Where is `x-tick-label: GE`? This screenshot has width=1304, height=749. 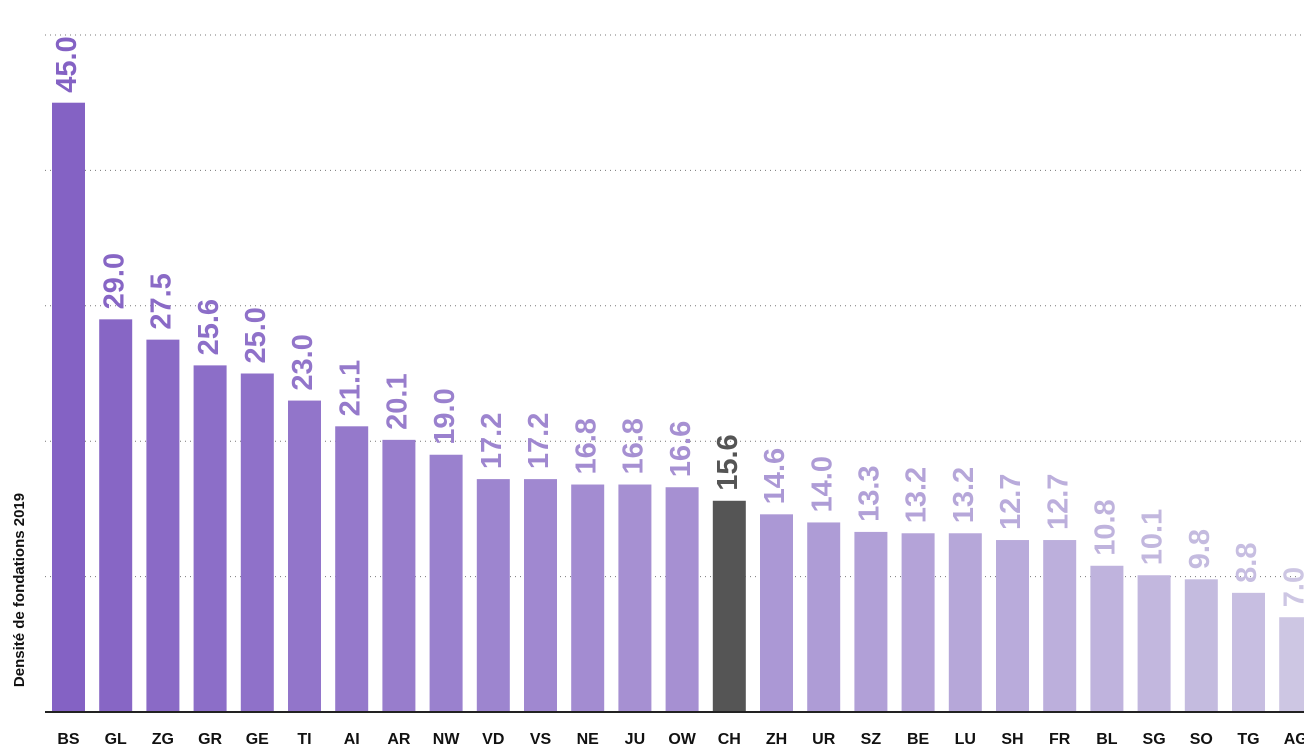 x-tick-label: GE is located at coordinates (257, 739).